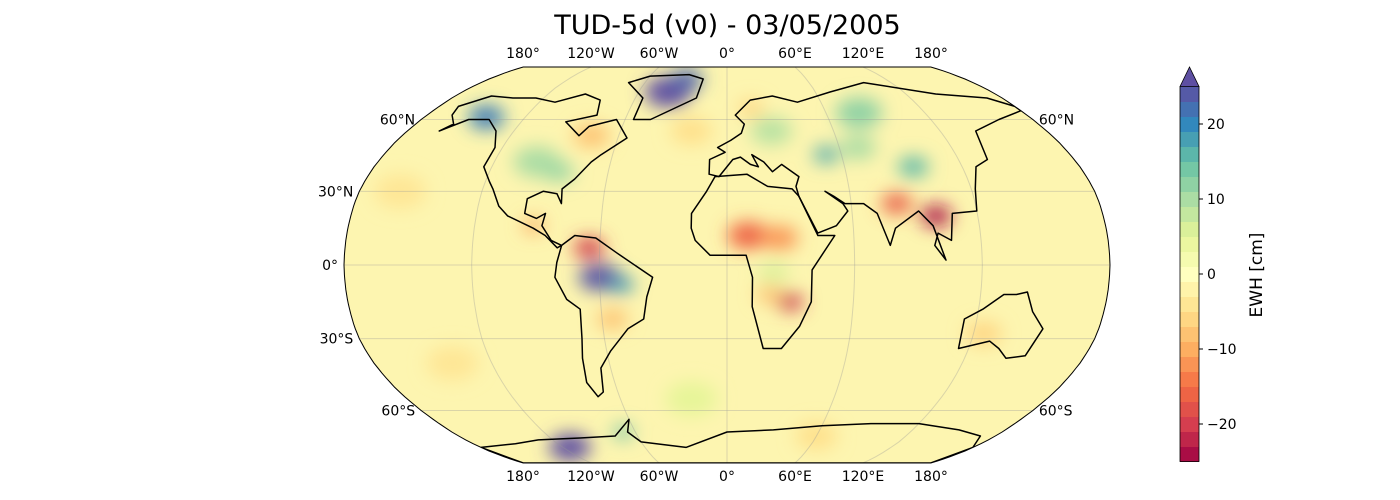  What do you see at coordinates (335, 192) in the screenshot?
I see `lat-label-left: 30°N` at bounding box center [335, 192].